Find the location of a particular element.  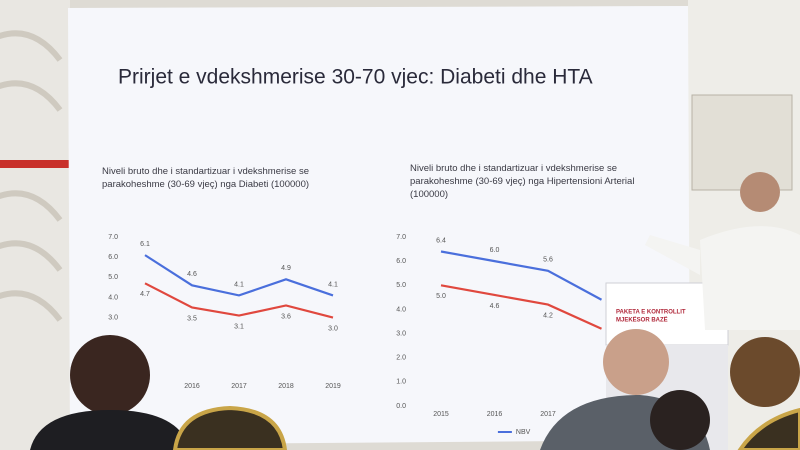

y-tick-label: 0.0 is located at coordinates (401, 406).